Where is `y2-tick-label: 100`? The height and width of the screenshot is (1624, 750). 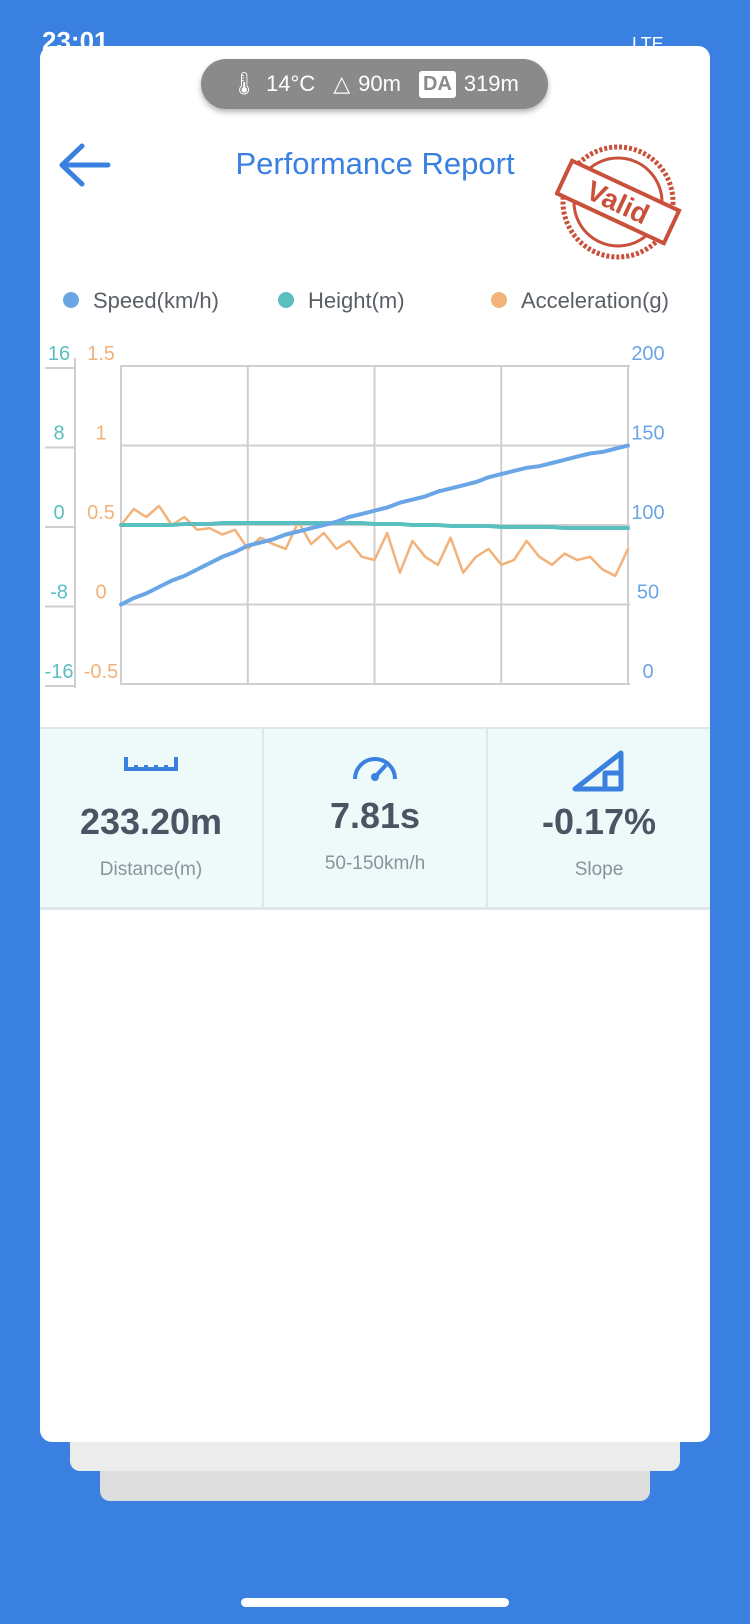
y2-tick-label: 100 is located at coordinates (647, 513).